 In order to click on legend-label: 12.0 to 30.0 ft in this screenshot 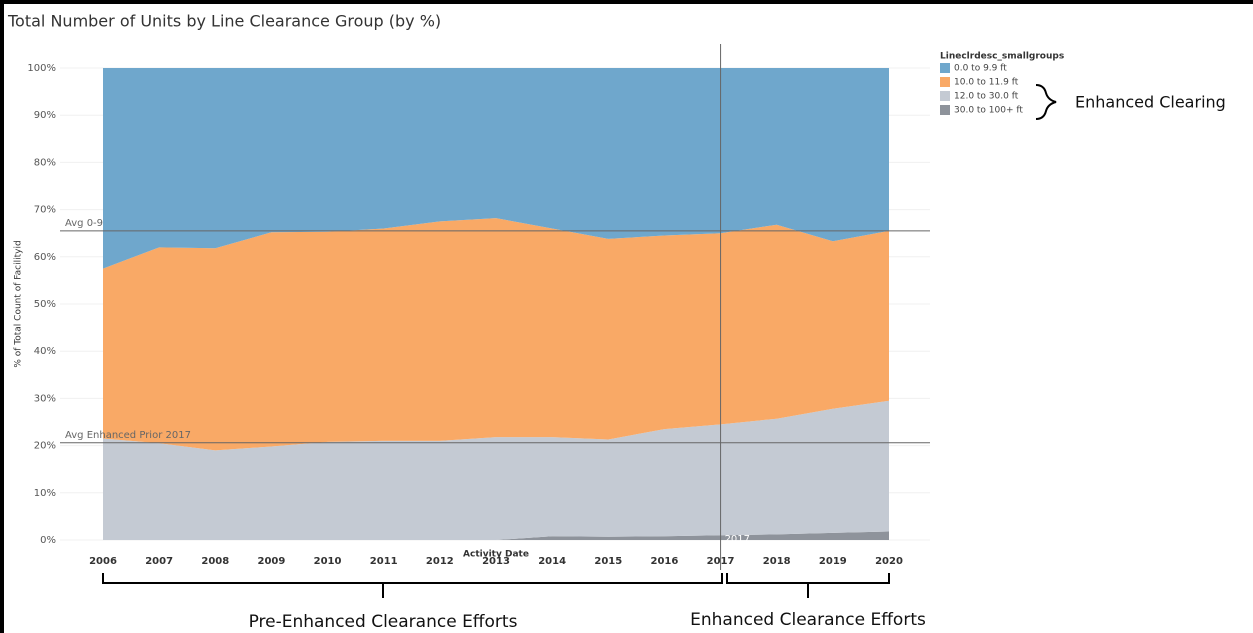, I will do `click(986, 97)`.